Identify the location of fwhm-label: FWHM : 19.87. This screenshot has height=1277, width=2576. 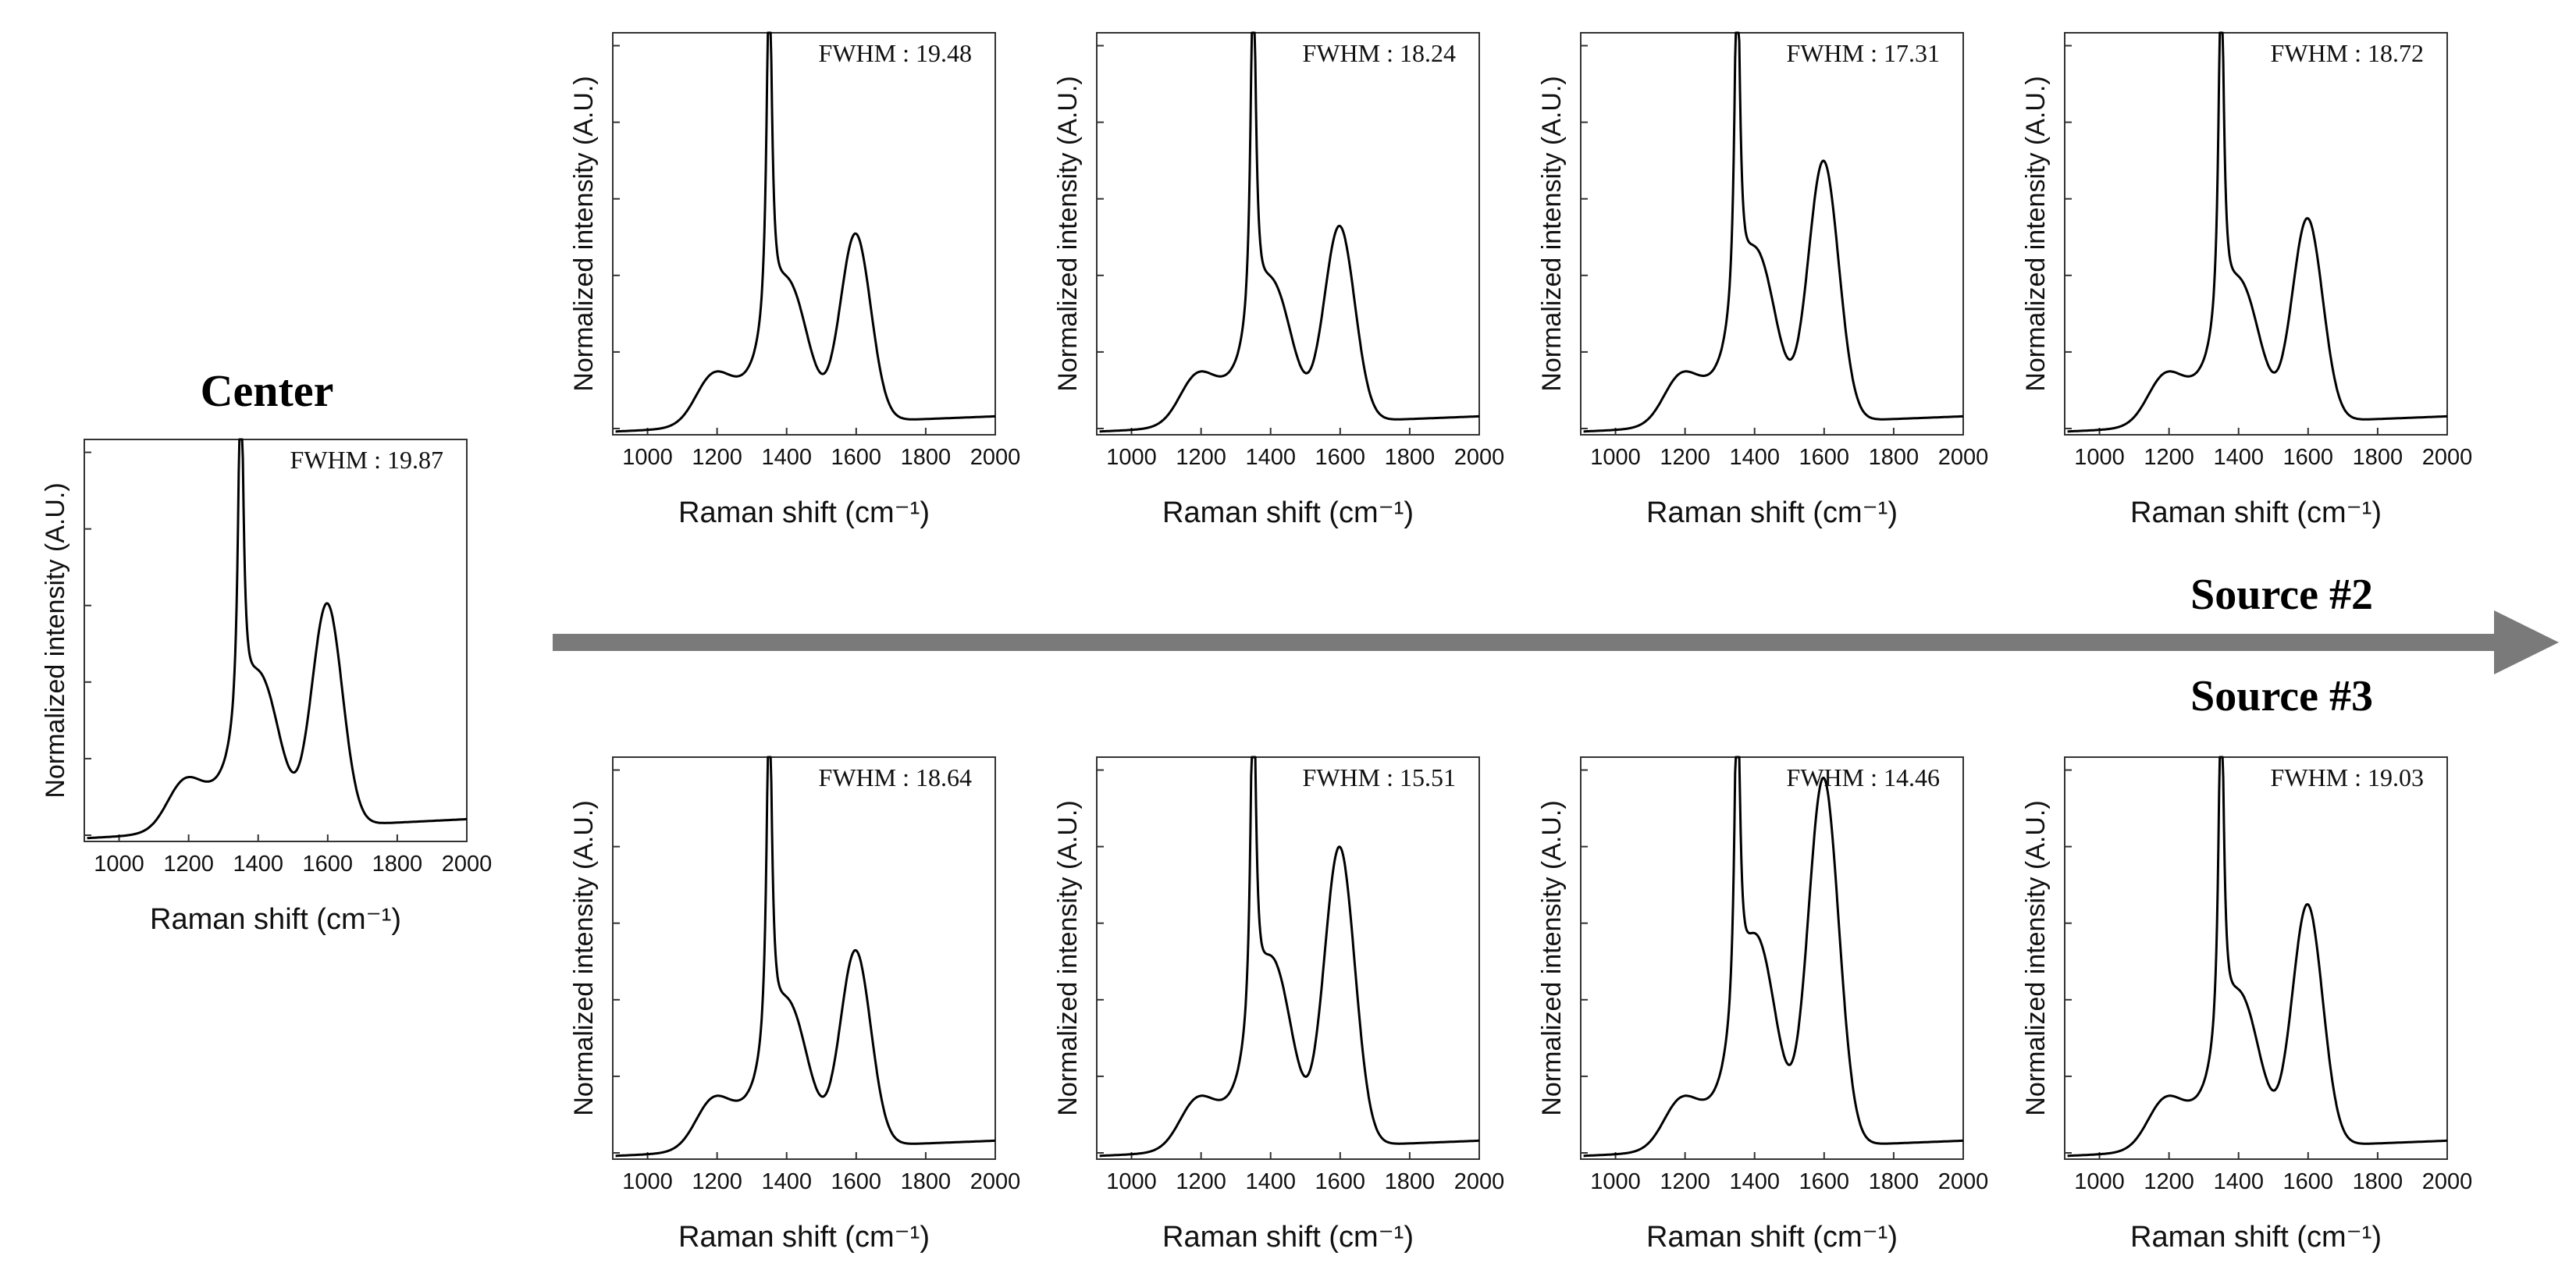
(366, 460).